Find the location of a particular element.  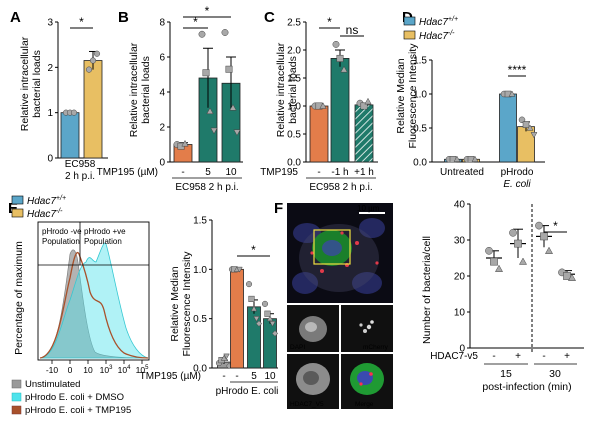

e-tick-1: - is located at coordinates (223, 376).